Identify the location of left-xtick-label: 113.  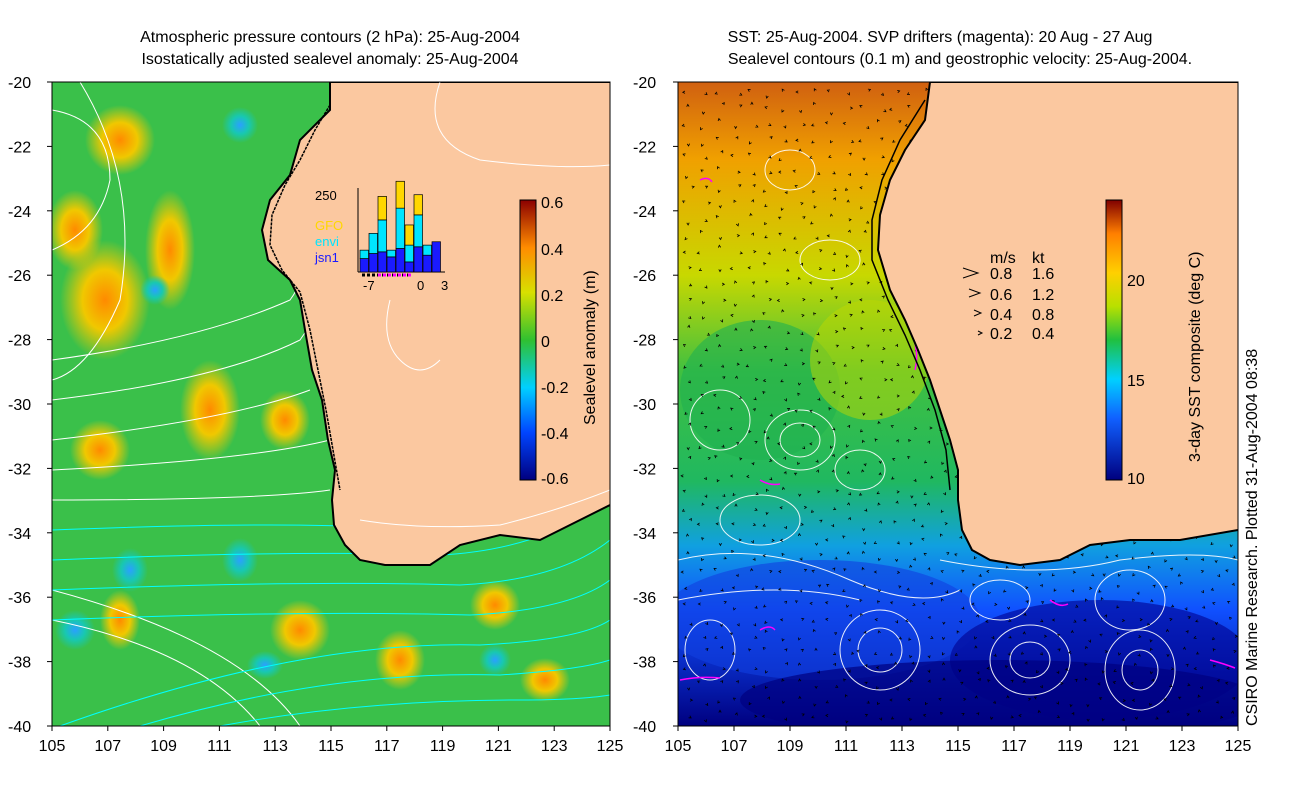
(275, 746).